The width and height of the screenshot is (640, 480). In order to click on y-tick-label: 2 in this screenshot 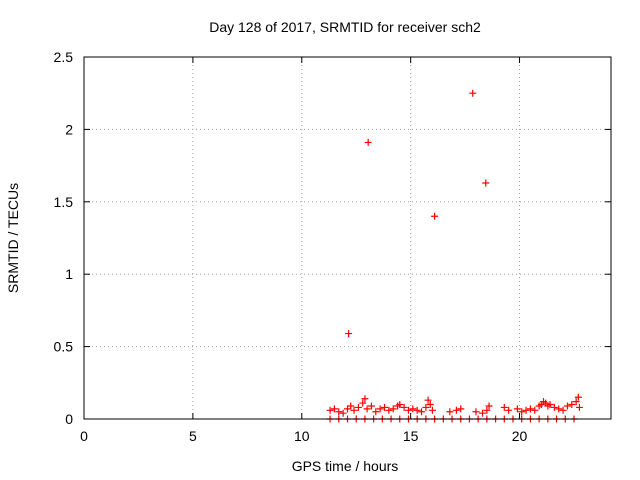, I will do `click(69, 129)`.